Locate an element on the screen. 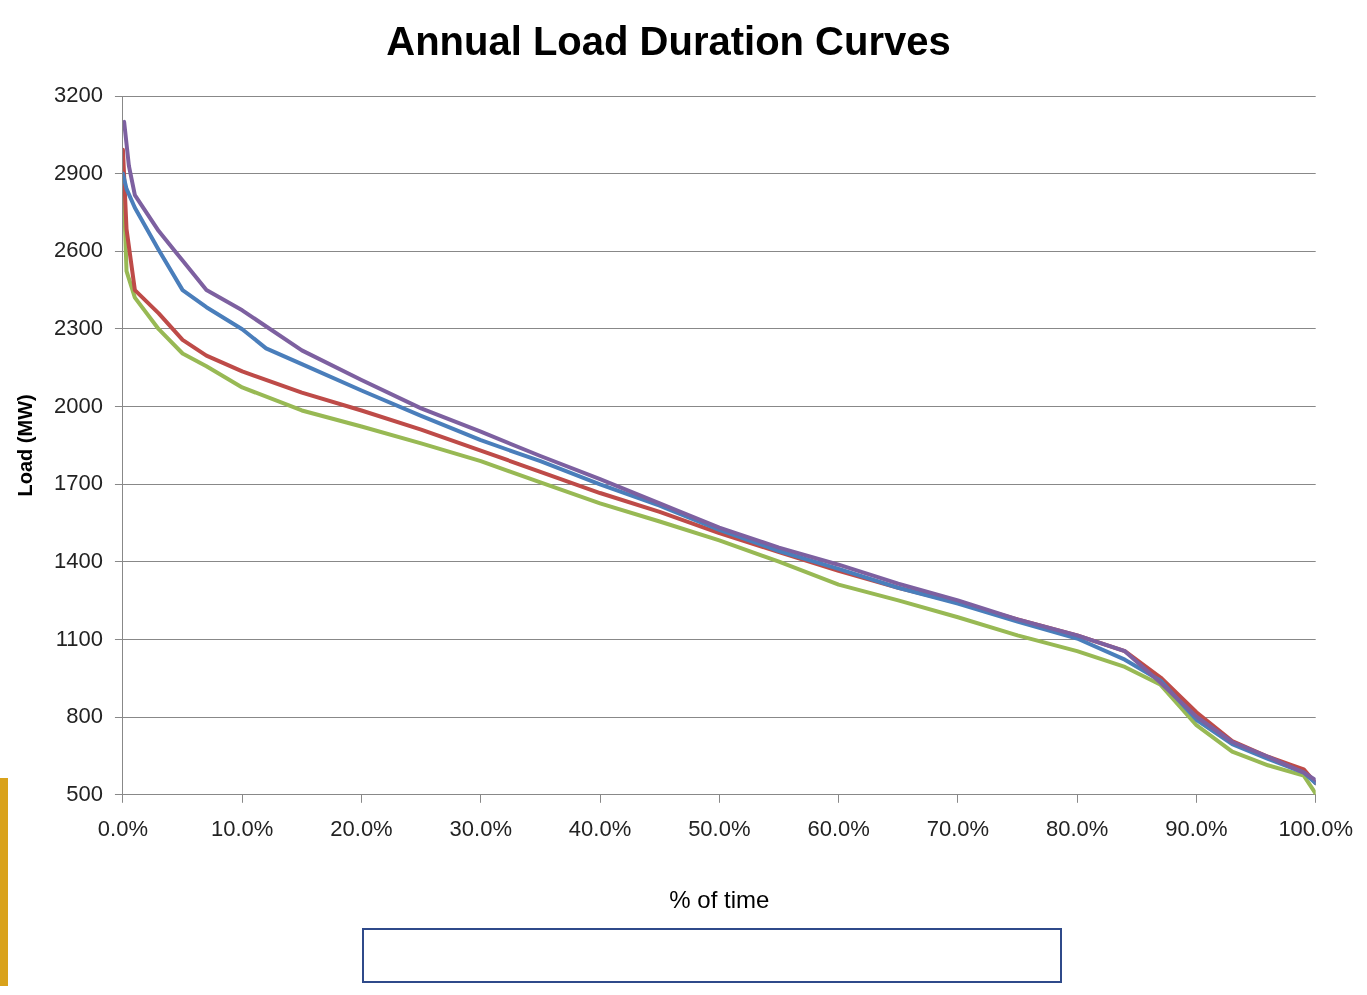  y-tick-label: 2000 is located at coordinates (78, 405).